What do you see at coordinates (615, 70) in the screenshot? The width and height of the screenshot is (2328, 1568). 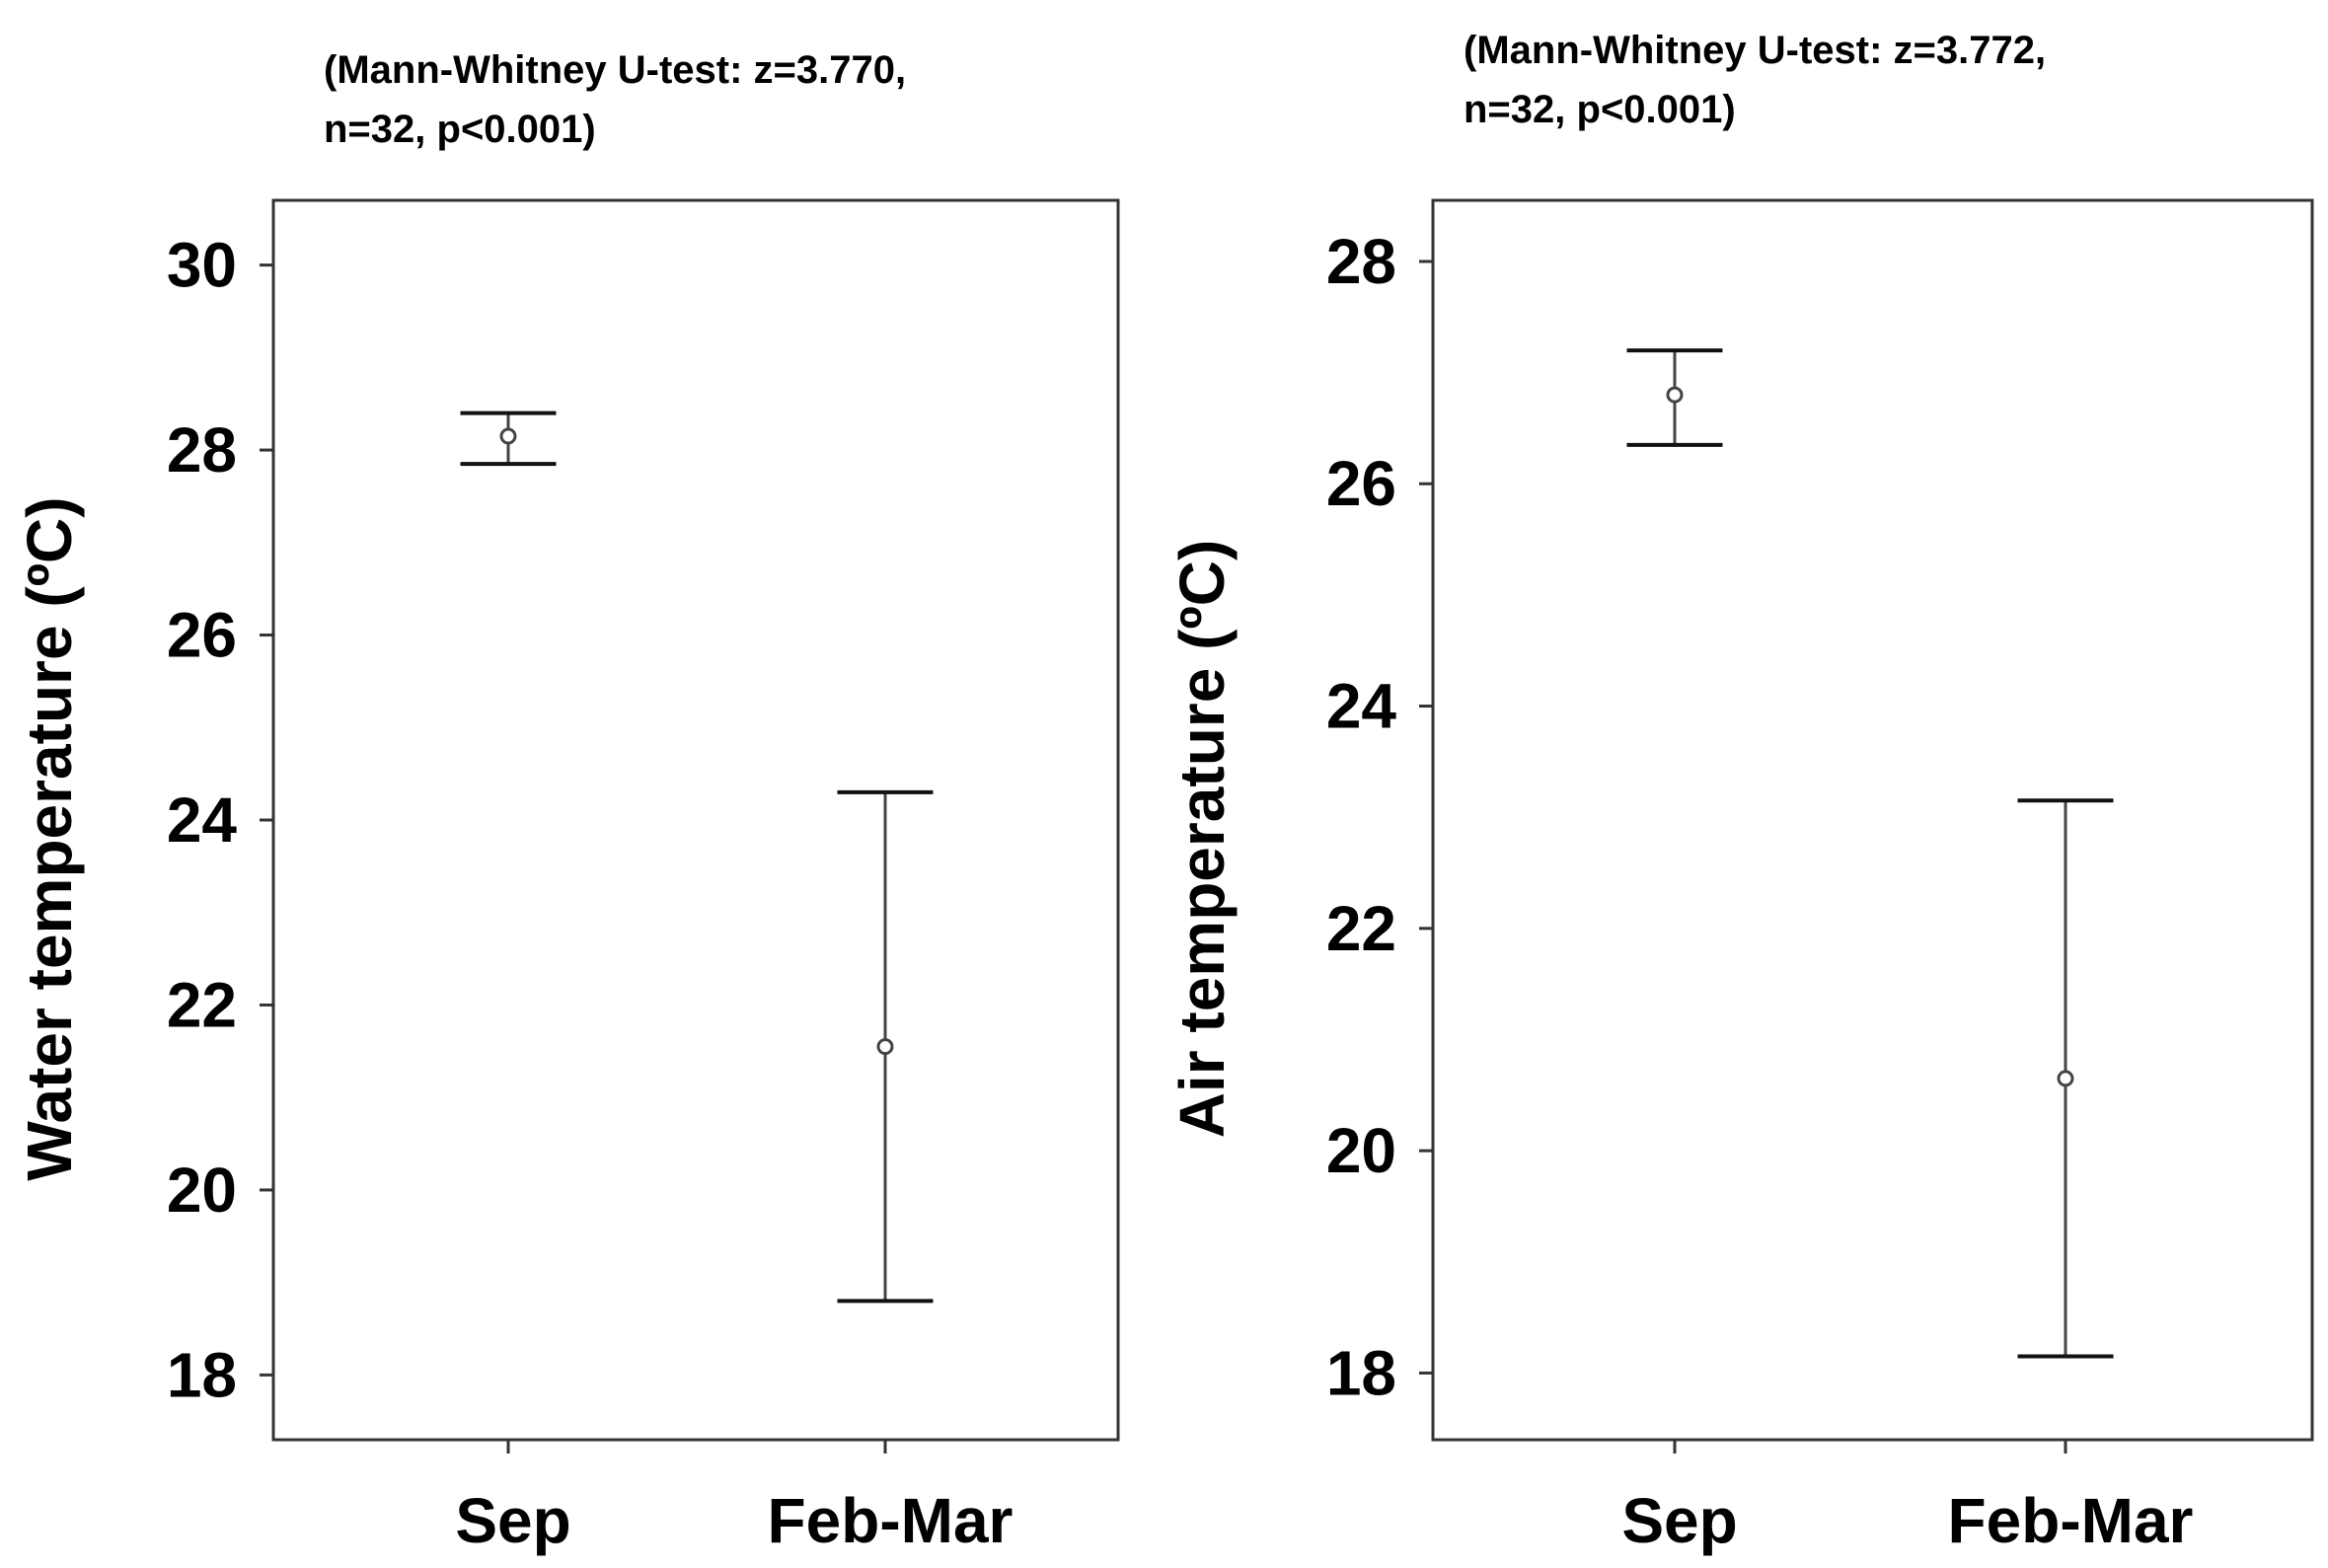 I see `stats-annotation-line: (Mann-Whitney U-test: z=3.770,` at bounding box center [615, 70].